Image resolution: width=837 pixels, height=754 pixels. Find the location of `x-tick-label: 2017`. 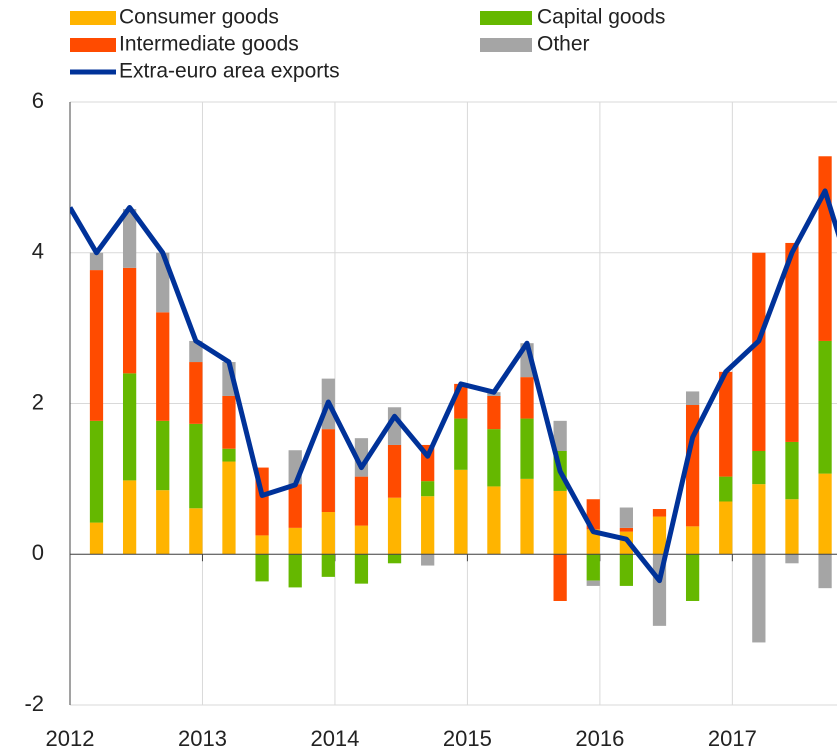

x-tick-label: 2017 is located at coordinates (732, 738).